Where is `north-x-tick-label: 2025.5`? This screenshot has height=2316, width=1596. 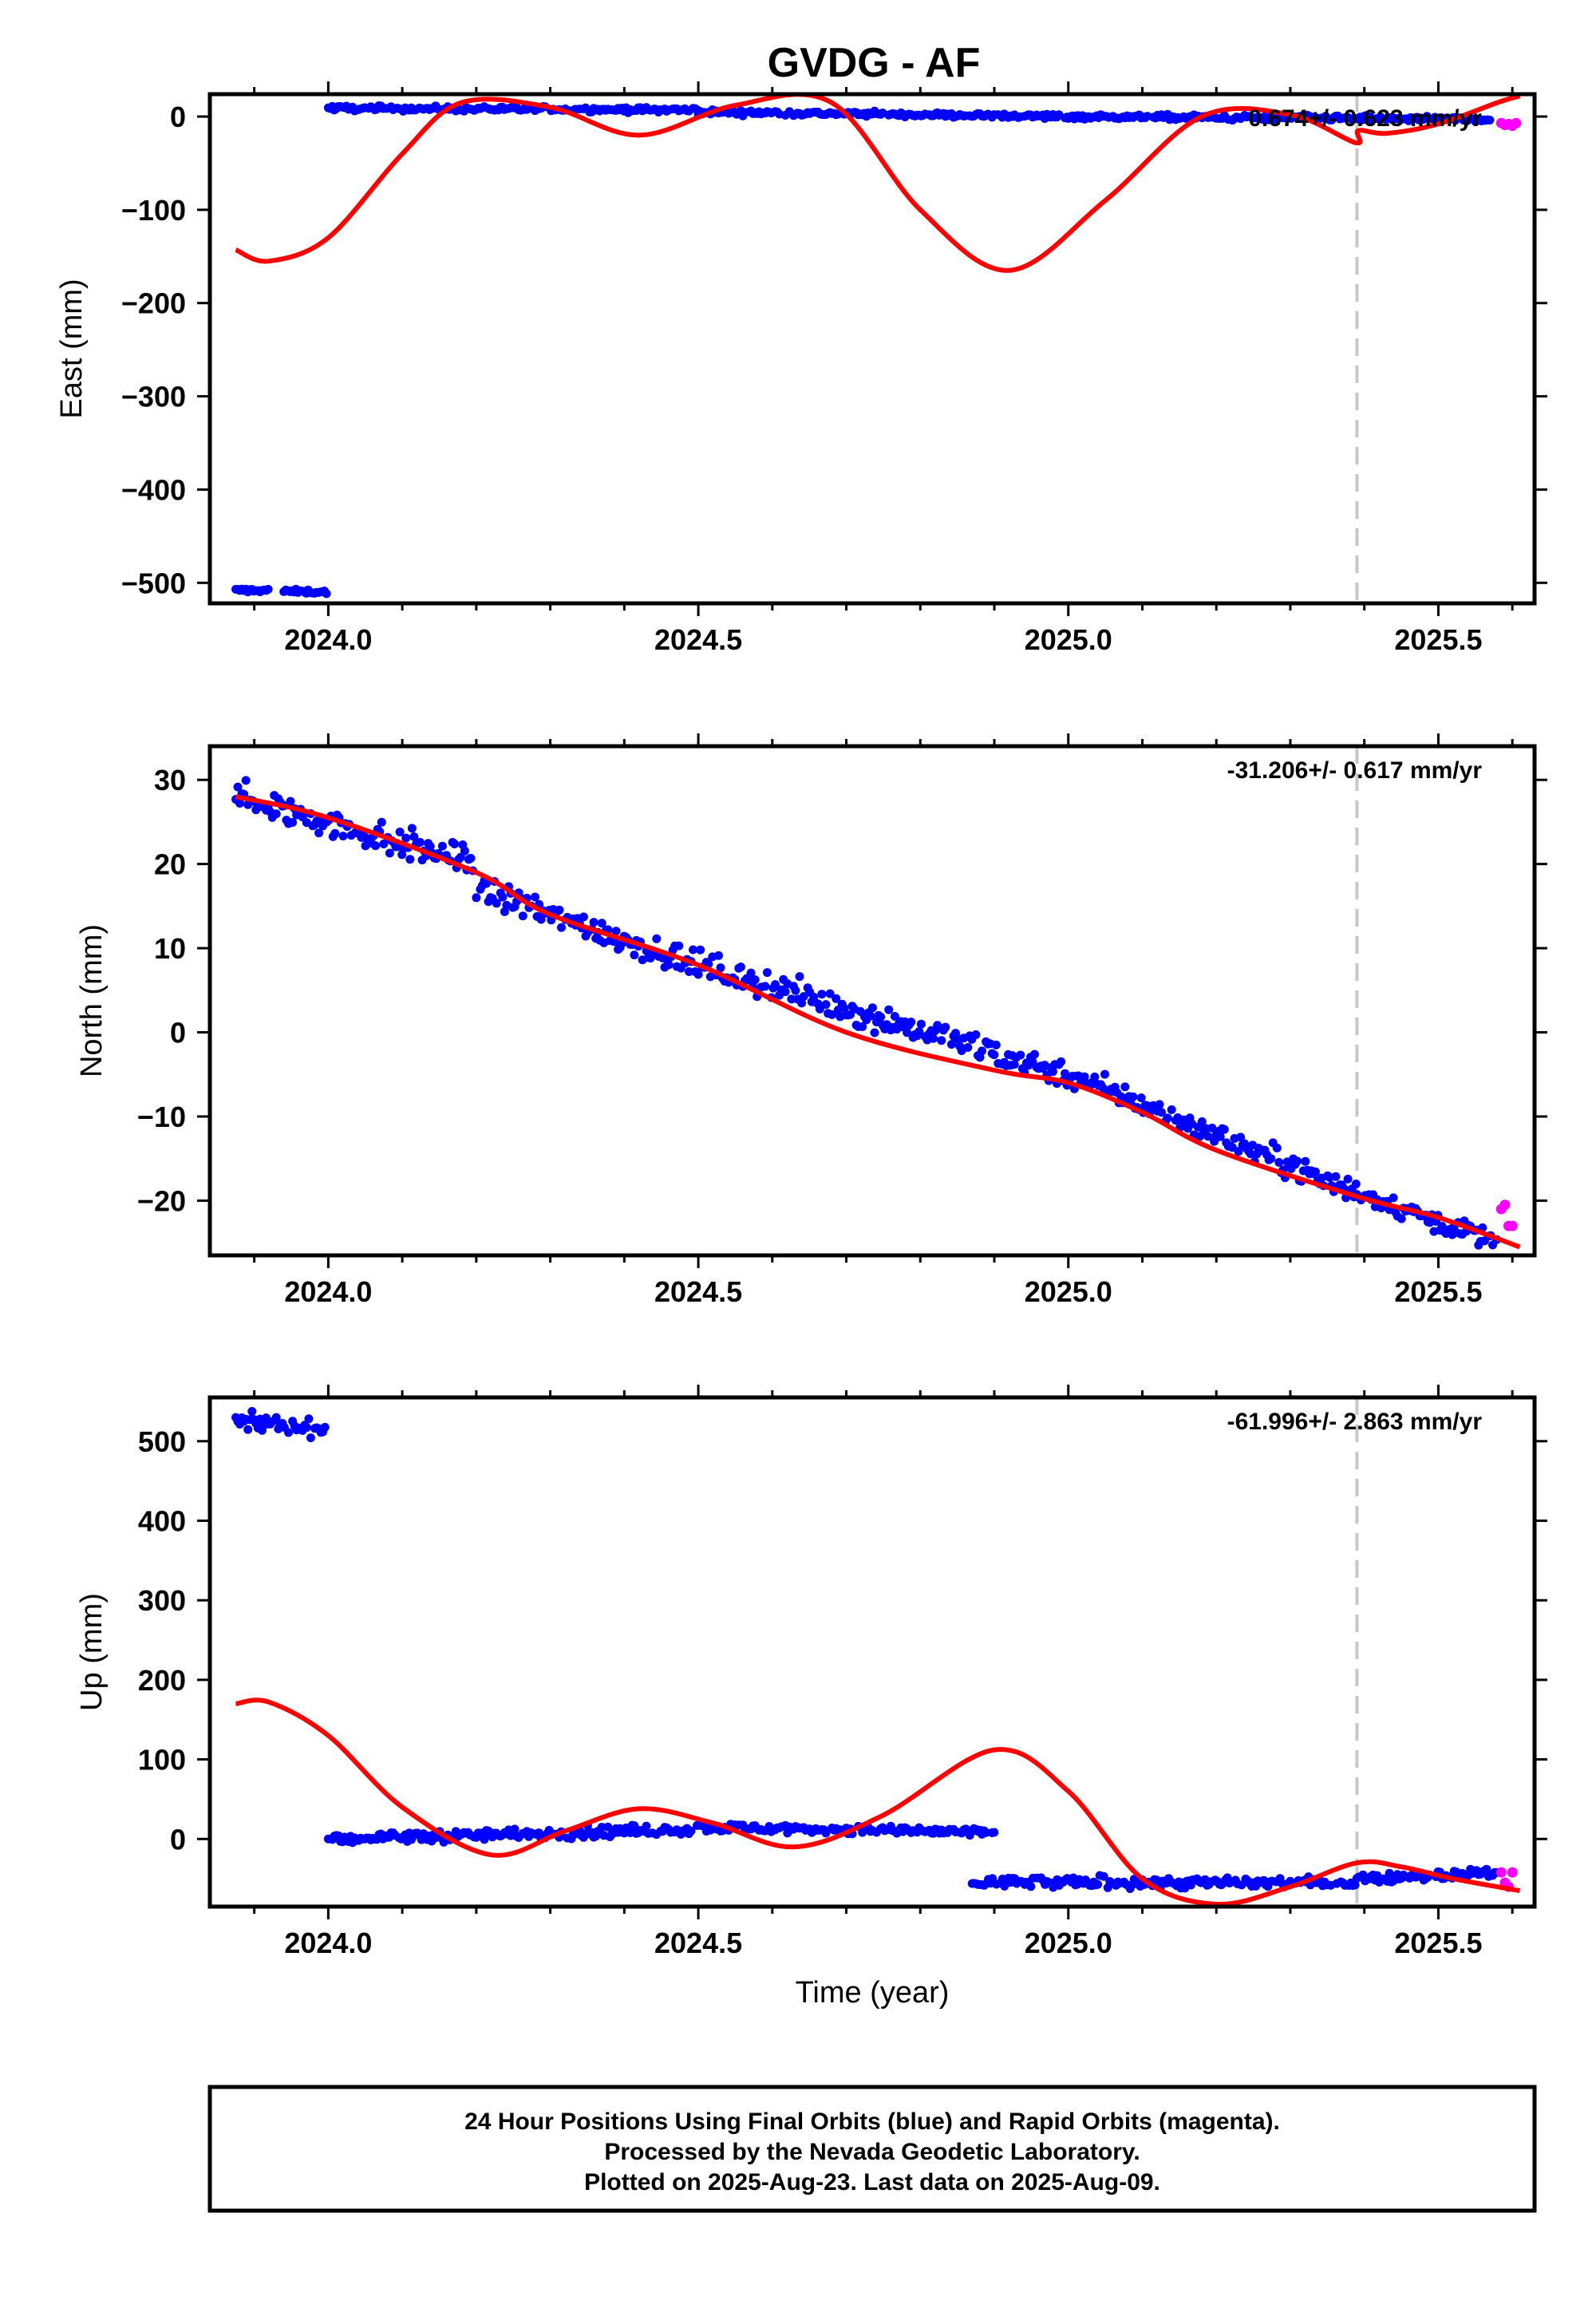
north-x-tick-label: 2025.5 is located at coordinates (1438, 1291).